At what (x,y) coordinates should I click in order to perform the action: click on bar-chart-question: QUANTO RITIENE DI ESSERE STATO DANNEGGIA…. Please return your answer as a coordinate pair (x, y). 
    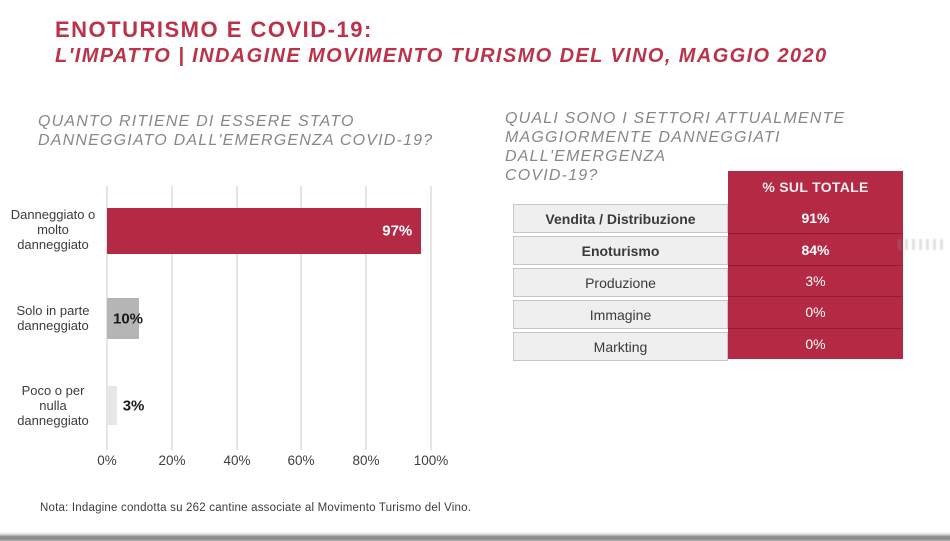
    Looking at the image, I should click on (236, 131).